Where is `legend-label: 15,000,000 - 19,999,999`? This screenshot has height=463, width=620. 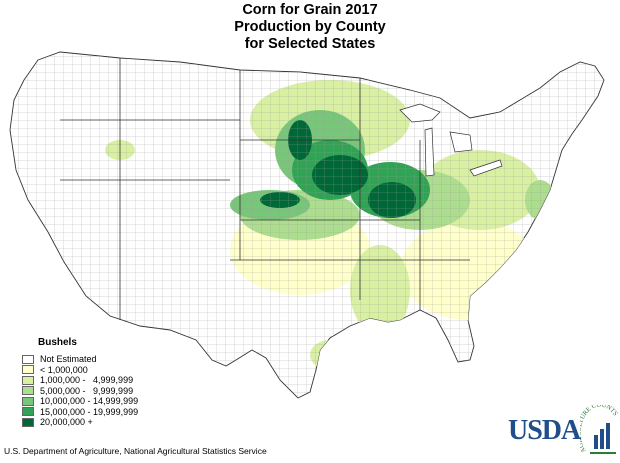
legend-label: 15,000,000 - 19,999,999 is located at coordinates (89, 412).